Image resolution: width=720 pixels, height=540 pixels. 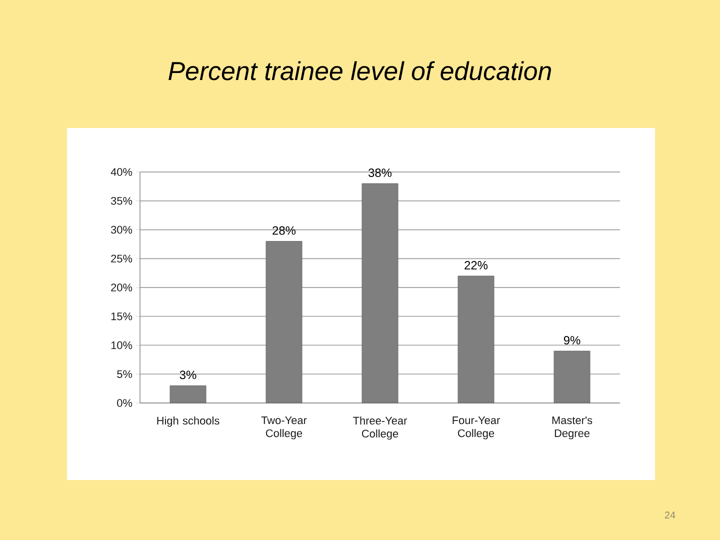 What do you see at coordinates (572, 340) in the screenshot?
I see `data-label: 9%` at bounding box center [572, 340].